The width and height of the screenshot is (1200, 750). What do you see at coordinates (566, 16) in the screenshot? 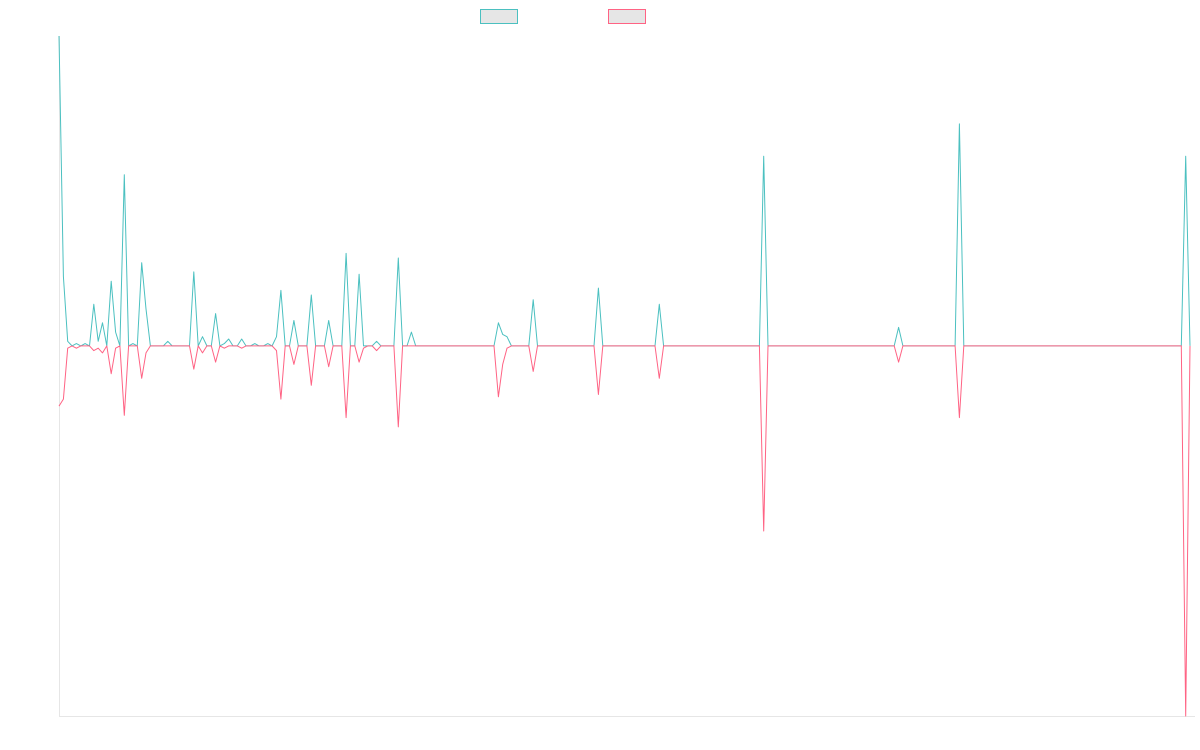
I see `chart-legend` at bounding box center [566, 16].